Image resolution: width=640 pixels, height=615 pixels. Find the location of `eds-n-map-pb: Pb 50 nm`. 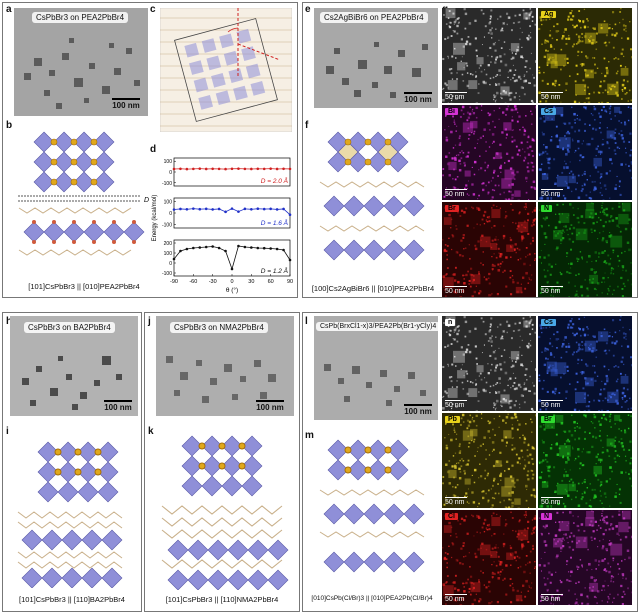

eds-n-map-pb: Pb 50 nm is located at coordinates (489, 460).